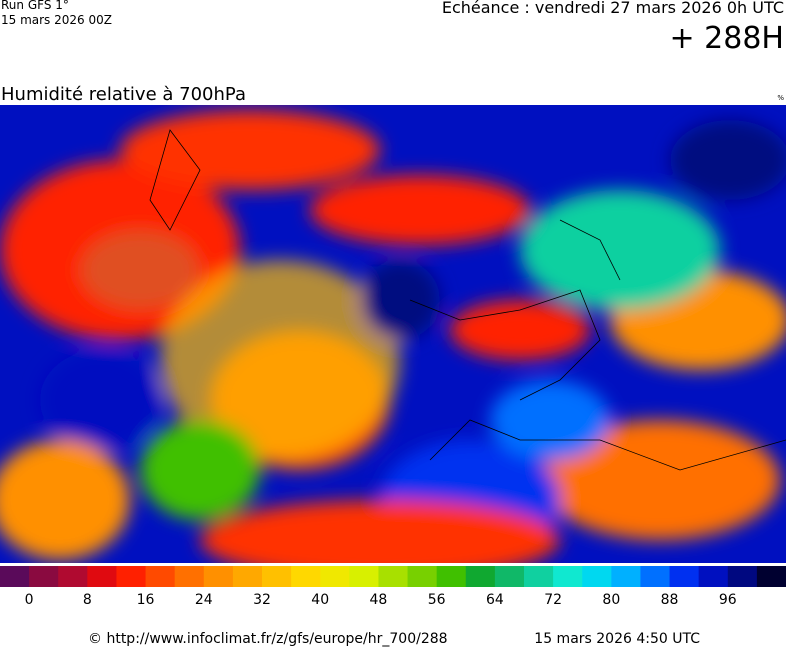 This screenshot has height=652, width=786. I want to click on colorbar-tick-label: 64, so click(495, 600).